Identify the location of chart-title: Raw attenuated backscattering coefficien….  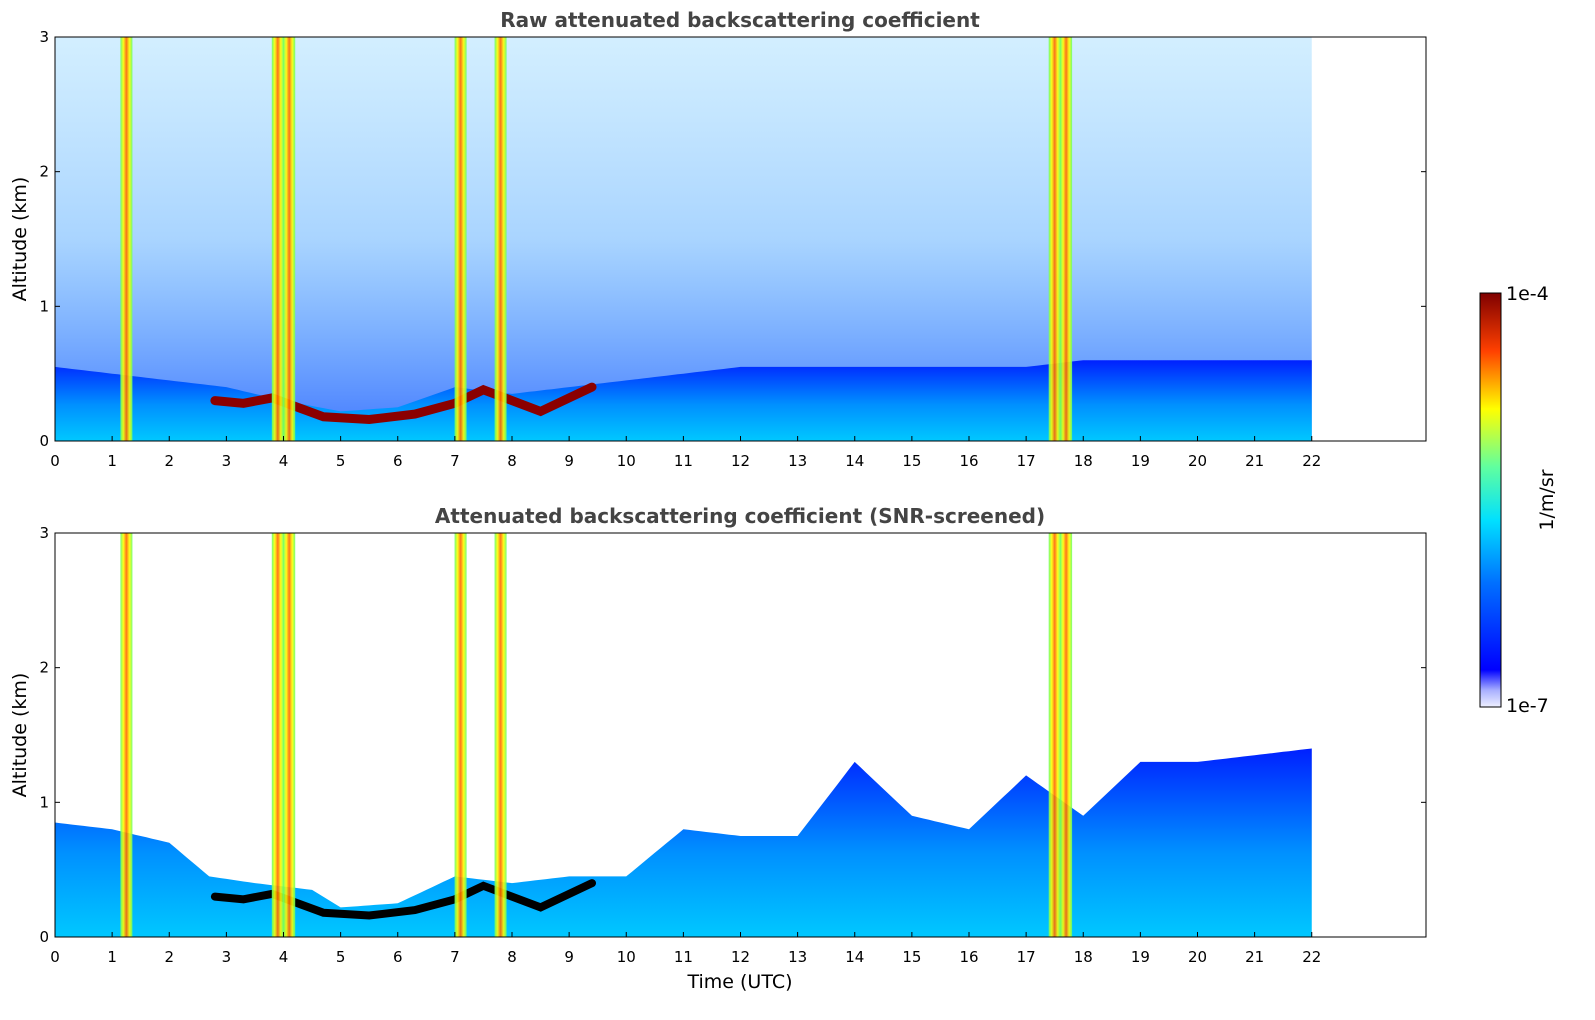
(740, 20).